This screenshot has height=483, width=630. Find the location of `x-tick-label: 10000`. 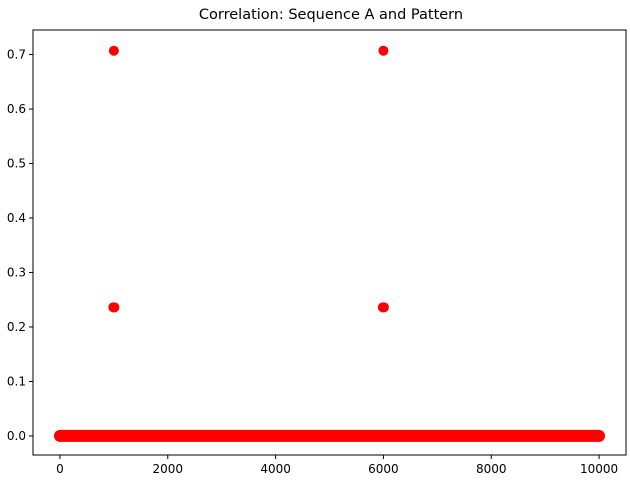

x-tick-label: 10000 is located at coordinates (599, 469).